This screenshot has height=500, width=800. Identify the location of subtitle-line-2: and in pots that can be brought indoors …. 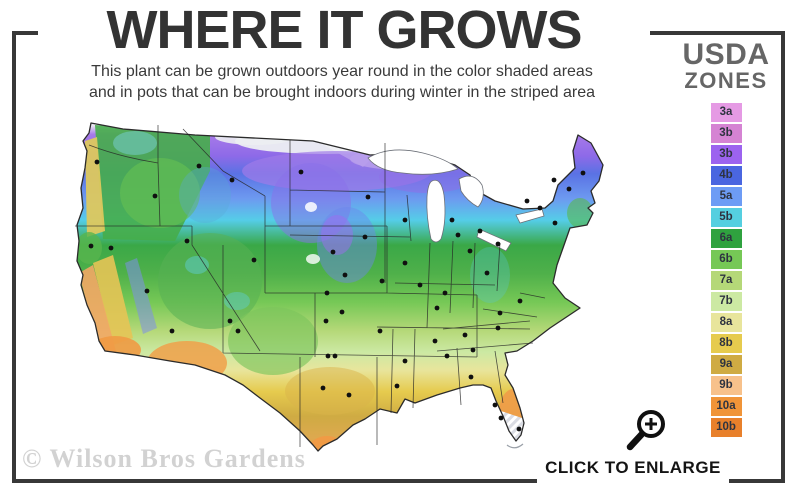
(342, 93).